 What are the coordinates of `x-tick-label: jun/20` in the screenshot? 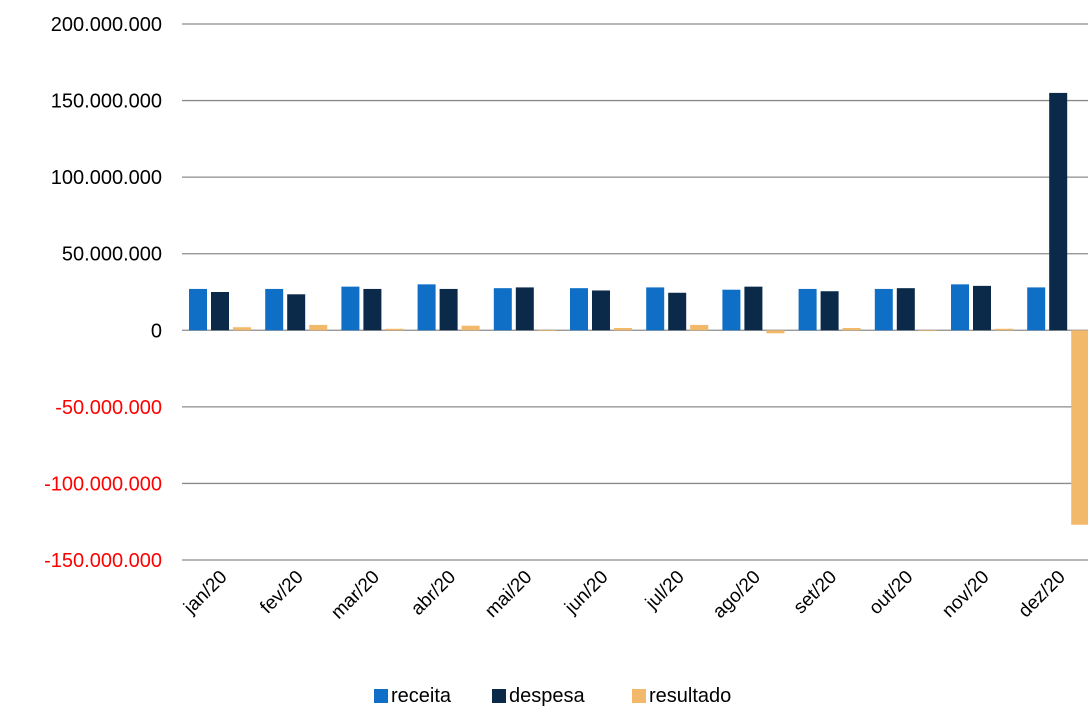 It's located at (586, 593).